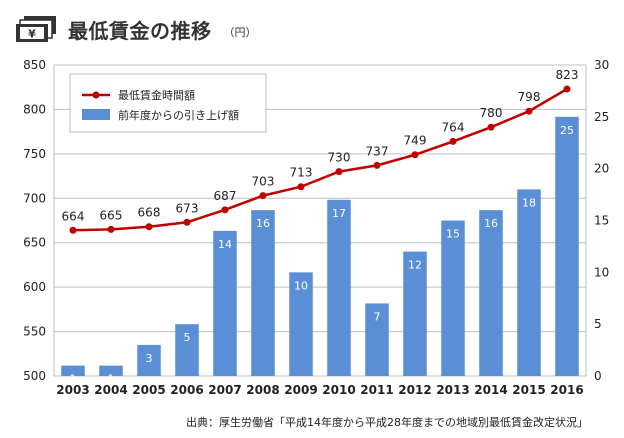 The height and width of the screenshot is (438, 624). I want to click on source-note: 出典：厚生労働省「平成14年度から平成28年度までの地域別最低賃金改定状況」, so click(387, 422).